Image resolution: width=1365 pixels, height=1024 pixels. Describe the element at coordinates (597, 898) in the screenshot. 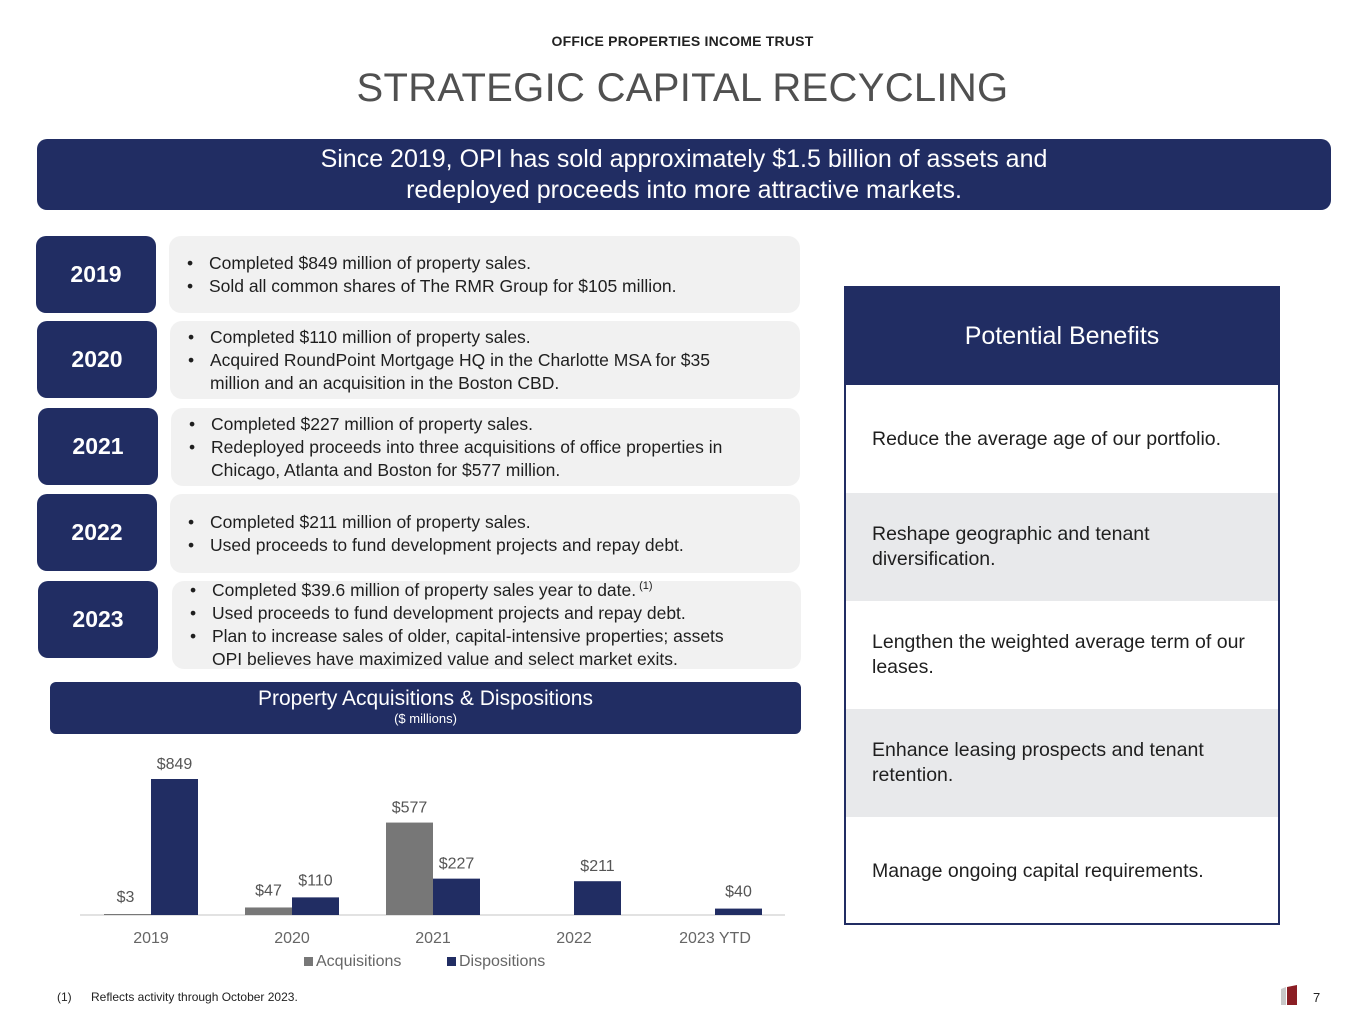

I see `bar-dispositions-2022` at that location.